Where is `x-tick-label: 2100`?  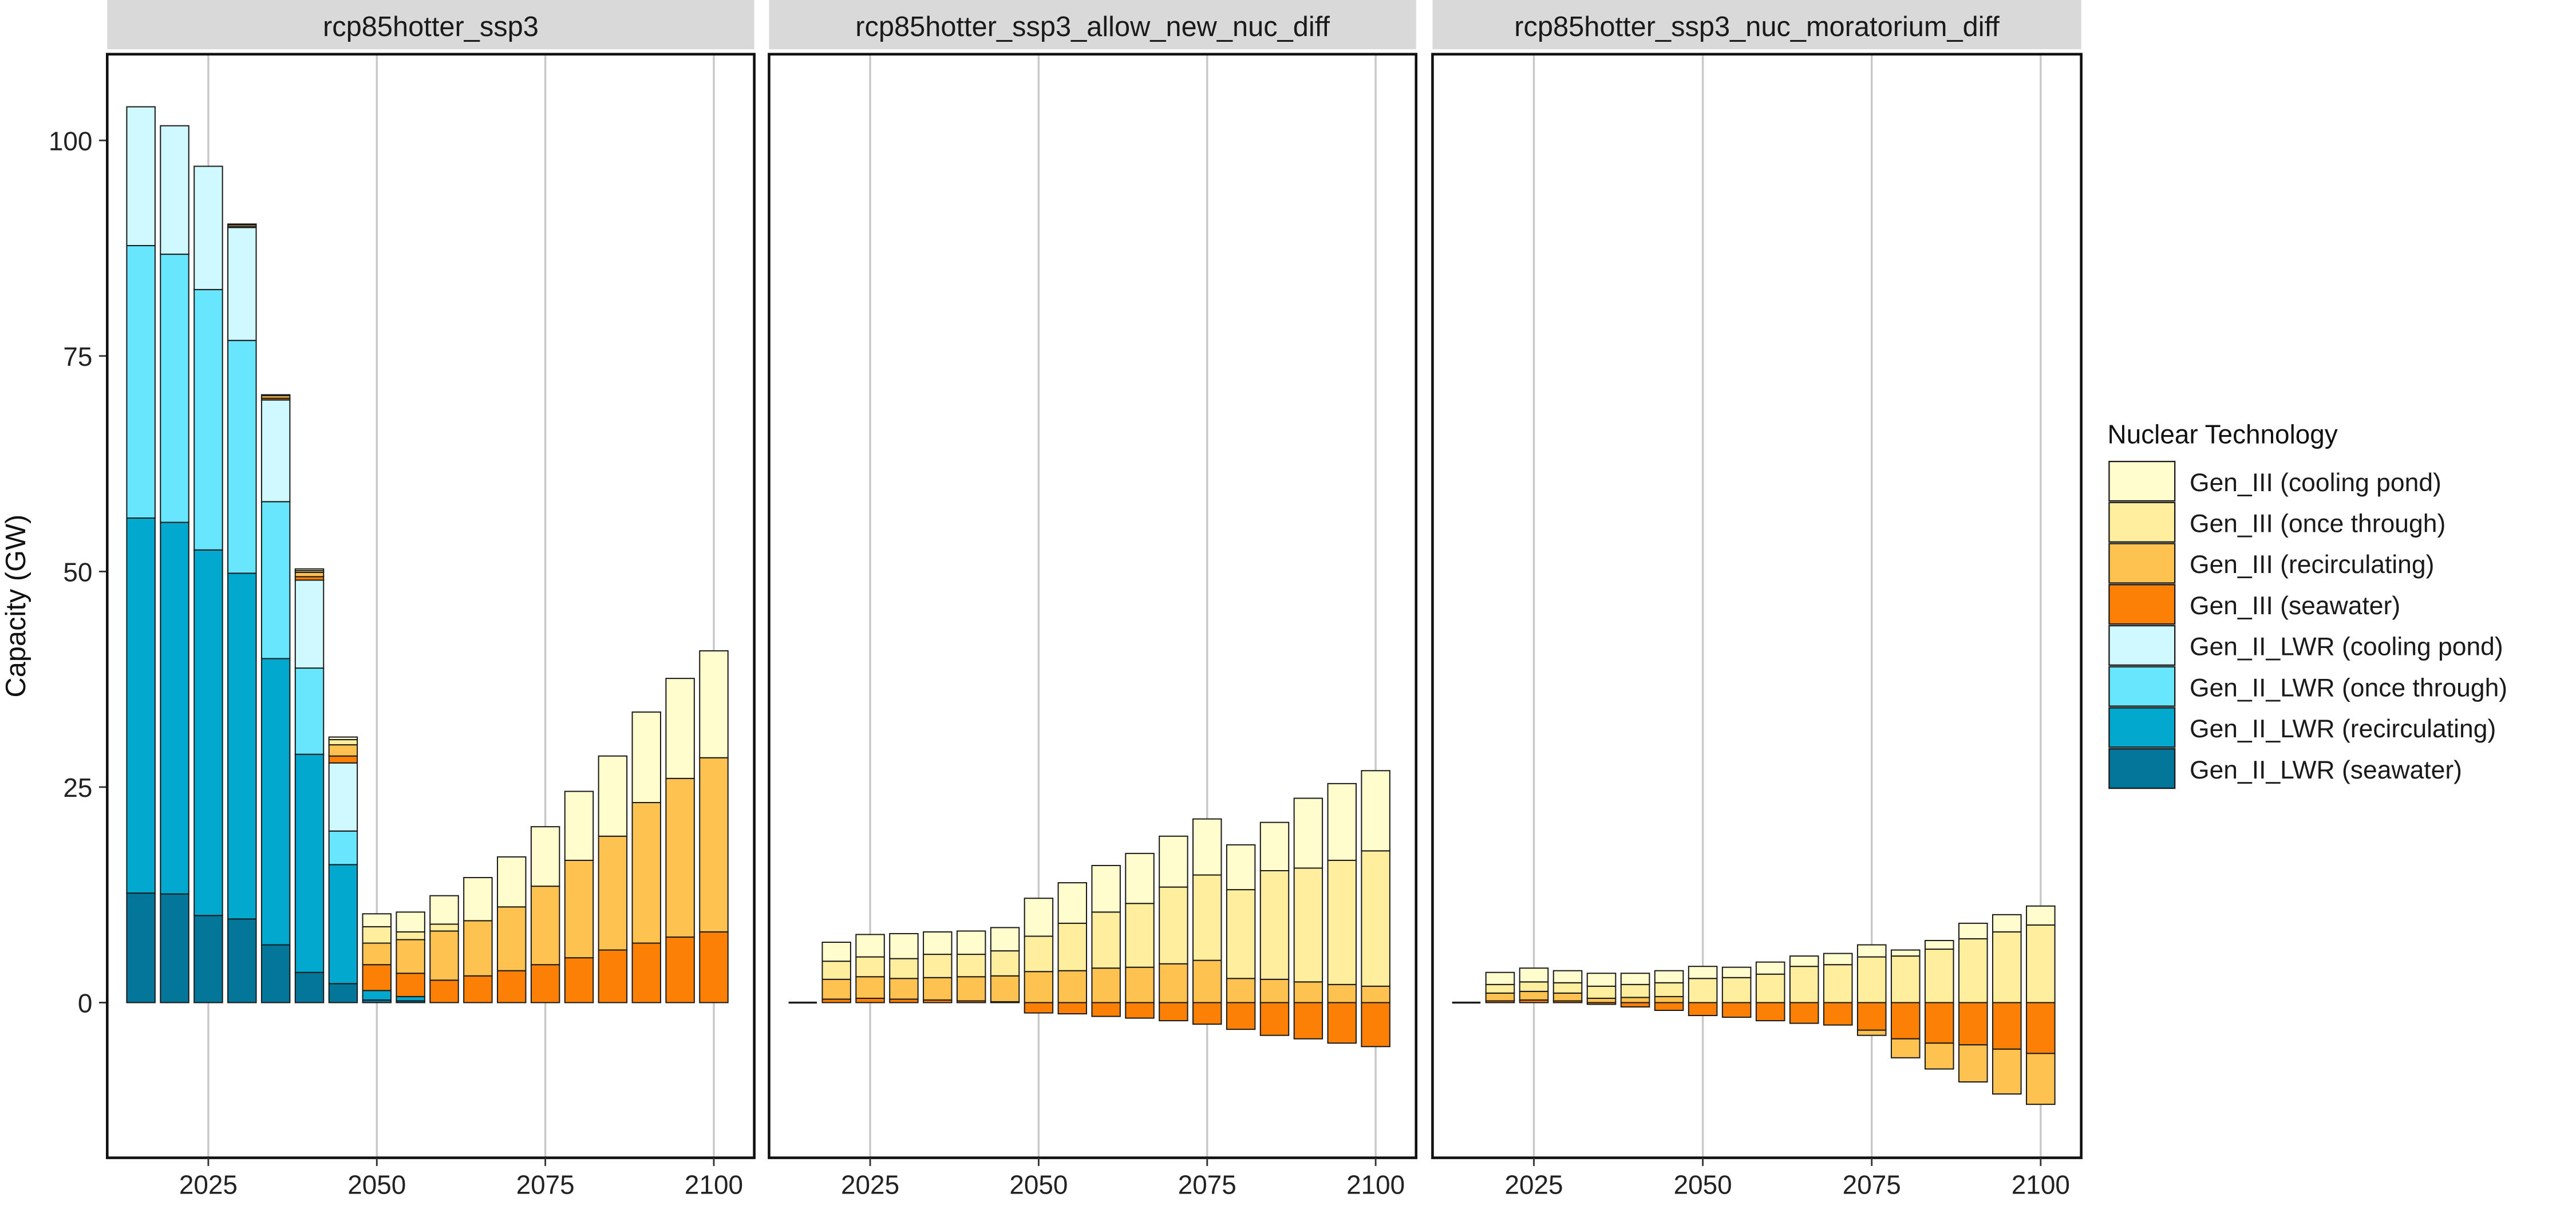
x-tick-label: 2100 is located at coordinates (714, 1185).